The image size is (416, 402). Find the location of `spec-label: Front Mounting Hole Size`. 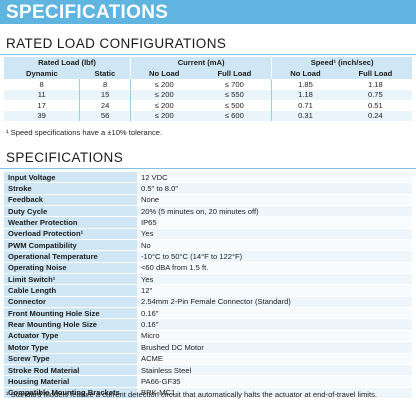

spec-label: Front Mounting Hole Size is located at coordinates (70, 313).